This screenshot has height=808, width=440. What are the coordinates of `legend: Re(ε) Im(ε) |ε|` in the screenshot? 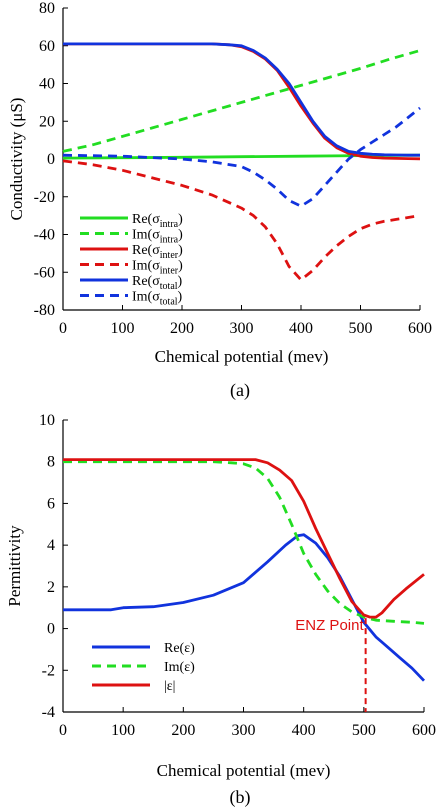 It's located at (143, 667).